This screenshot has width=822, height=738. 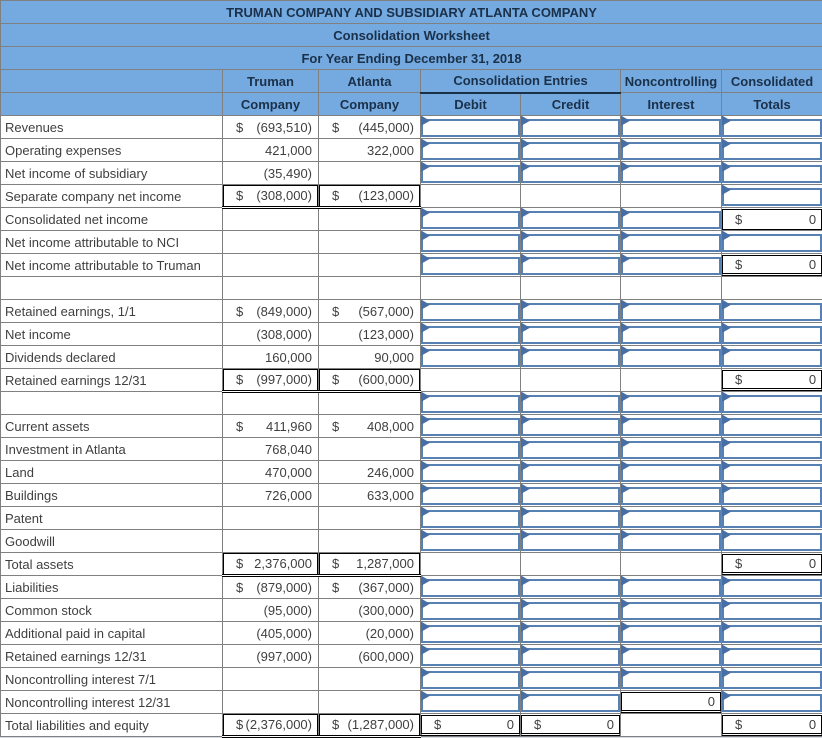 What do you see at coordinates (570, 542) in the screenshot?
I see `credit-input-goodwill` at bounding box center [570, 542].